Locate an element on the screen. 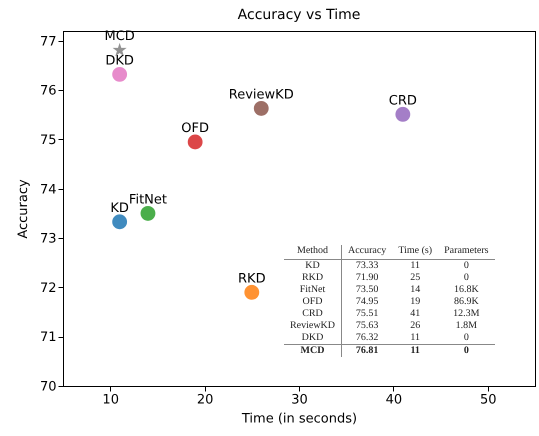 The image size is (539, 436). y-tick-label: 71 is located at coordinates (48, 338).